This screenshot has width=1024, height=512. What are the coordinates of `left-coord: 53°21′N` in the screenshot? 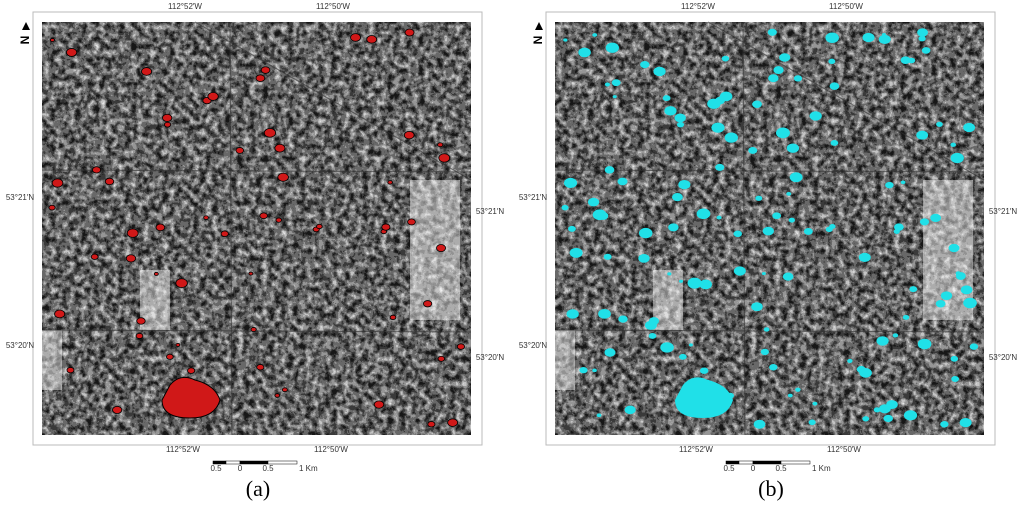 It's located at (533, 197).